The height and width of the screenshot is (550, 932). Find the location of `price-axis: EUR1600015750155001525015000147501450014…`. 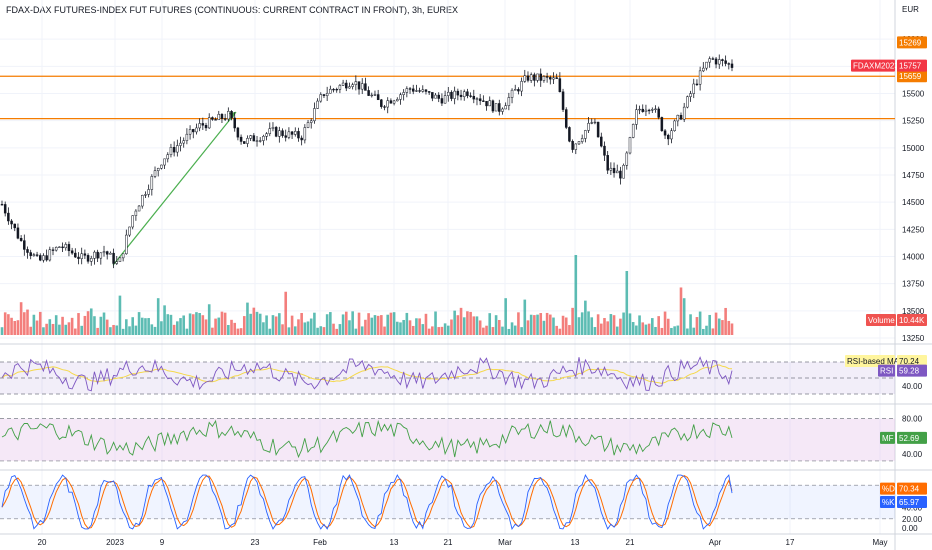

price-axis: EUR1600015750155001525015000147501450014… is located at coordinates (913, 269).